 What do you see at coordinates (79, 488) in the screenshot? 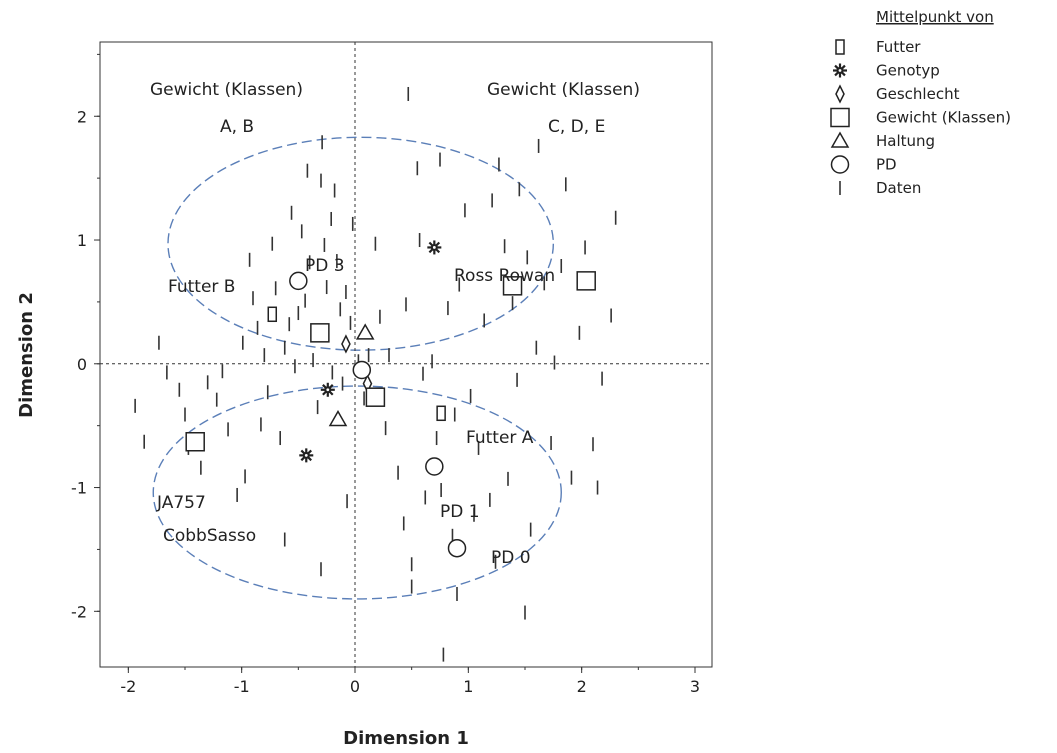
I see `y-tick-label: -1` at bounding box center [79, 488].